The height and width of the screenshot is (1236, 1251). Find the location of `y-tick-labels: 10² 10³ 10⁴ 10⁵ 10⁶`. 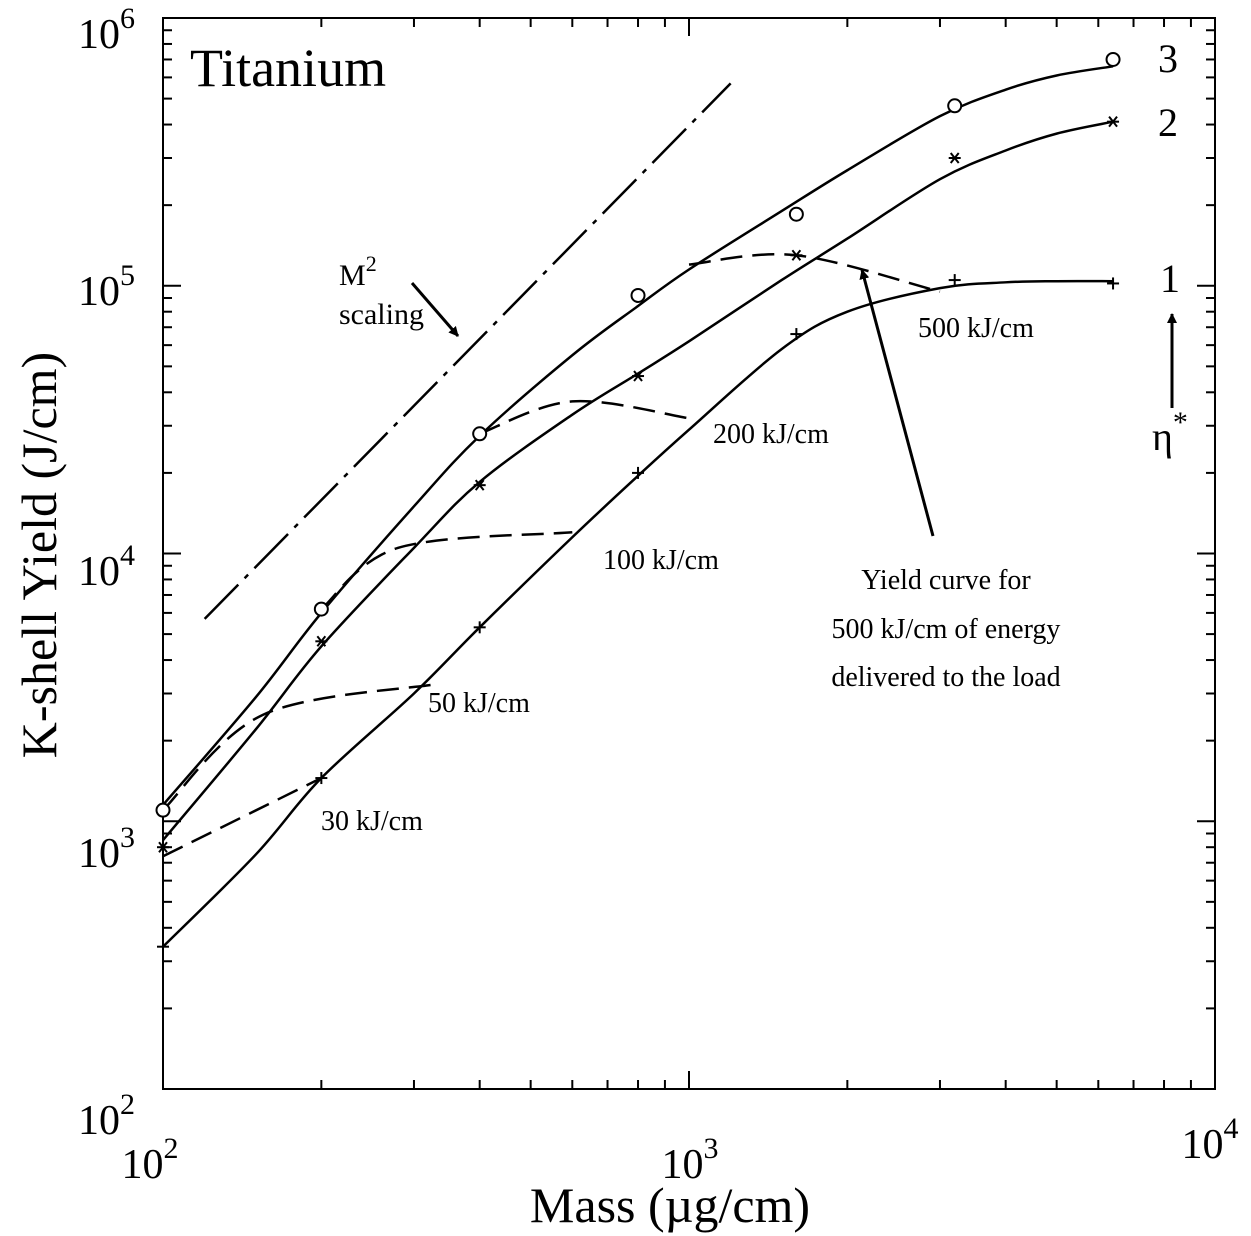

y-tick-labels: 10² 10³ 10⁴ 10⁵ 10⁶ is located at coordinates (106, 573).